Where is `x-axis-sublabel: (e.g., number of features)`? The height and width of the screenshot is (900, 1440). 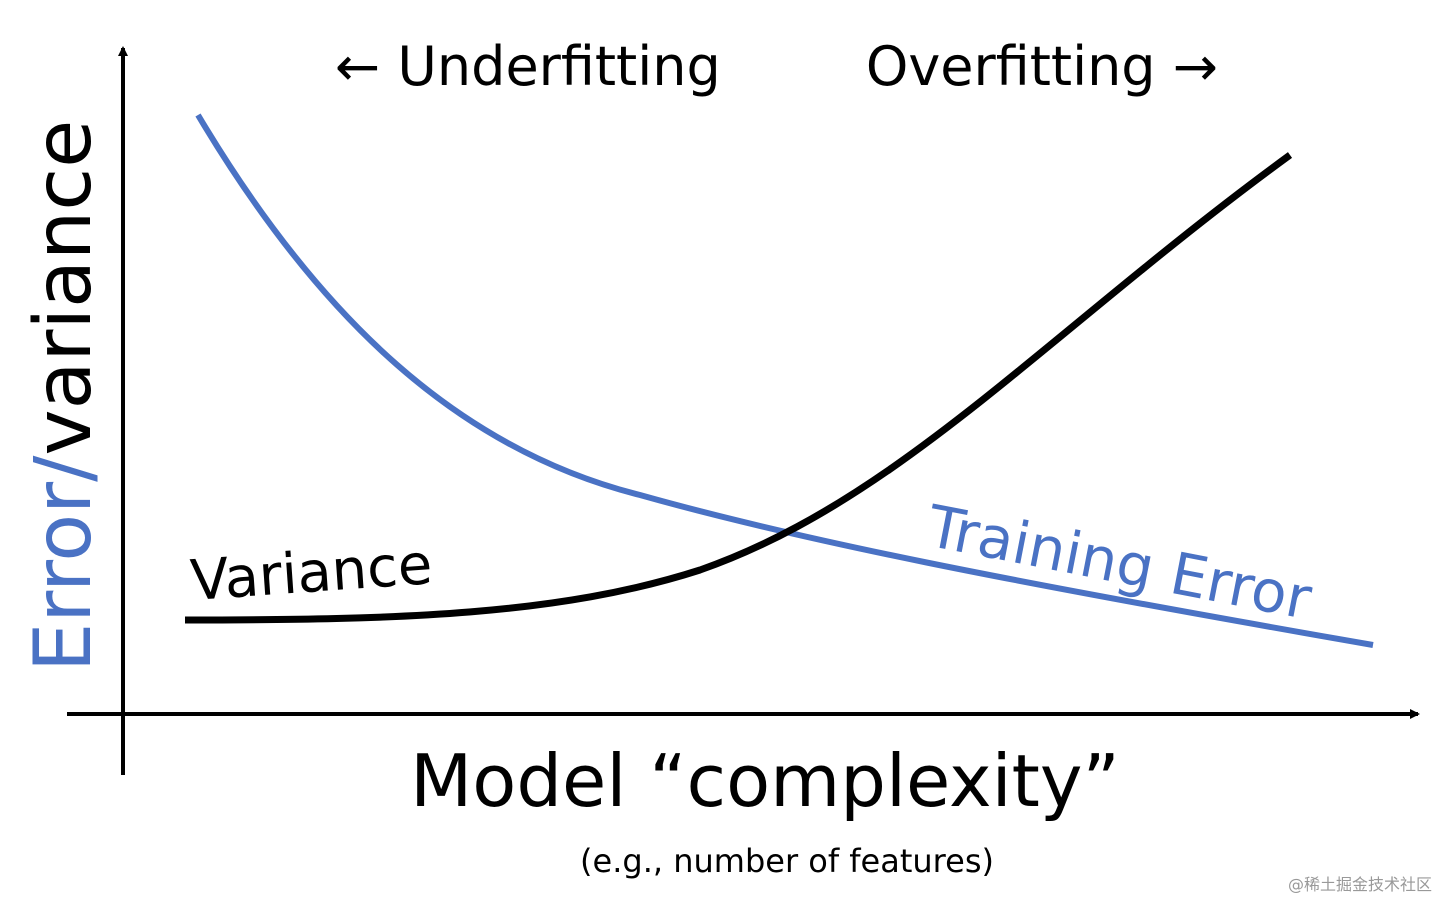
x-axis-sublabel: (e.g., number of features) is located at coordinates (787, 861).